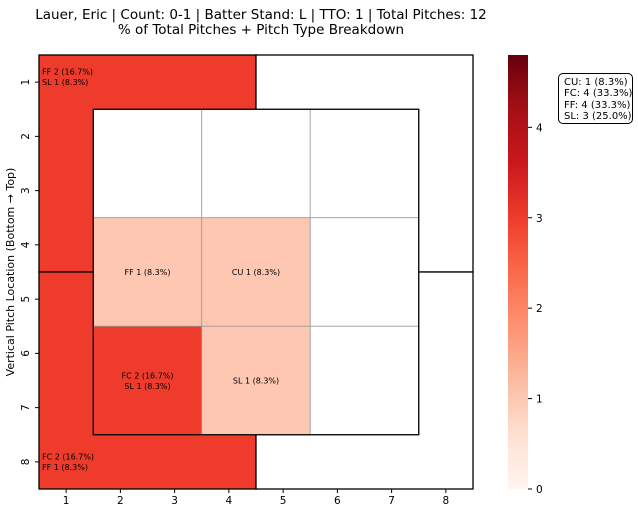 The image size is (638, 513). What do you see at coordinates (147, 375) in the screenshot?
I see `cell-label-r3c1-0: FC 2 (16.7%)` at bounding box center [147, 375].